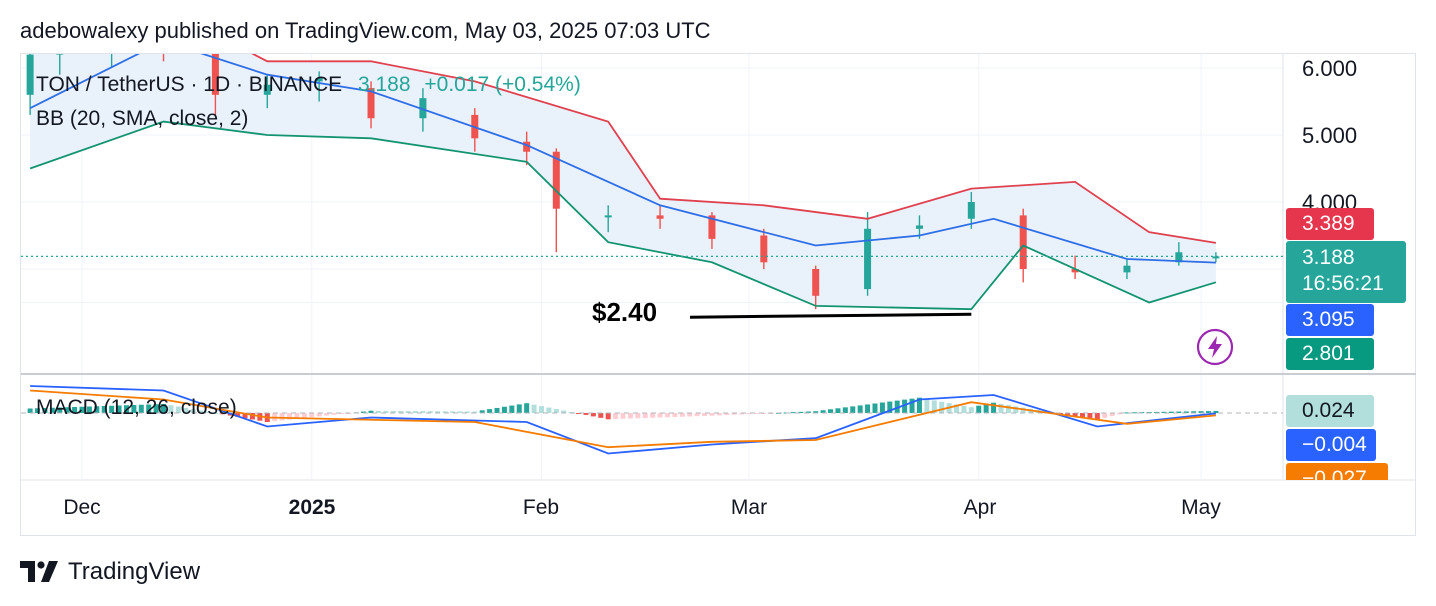 This screenshot has height=606, width=1436. What do you see at coordinates (142, 118) in the screenshot?
I see `bb-legend: BB (20, SMA, close, 2)` at bounding box center [142, 118].